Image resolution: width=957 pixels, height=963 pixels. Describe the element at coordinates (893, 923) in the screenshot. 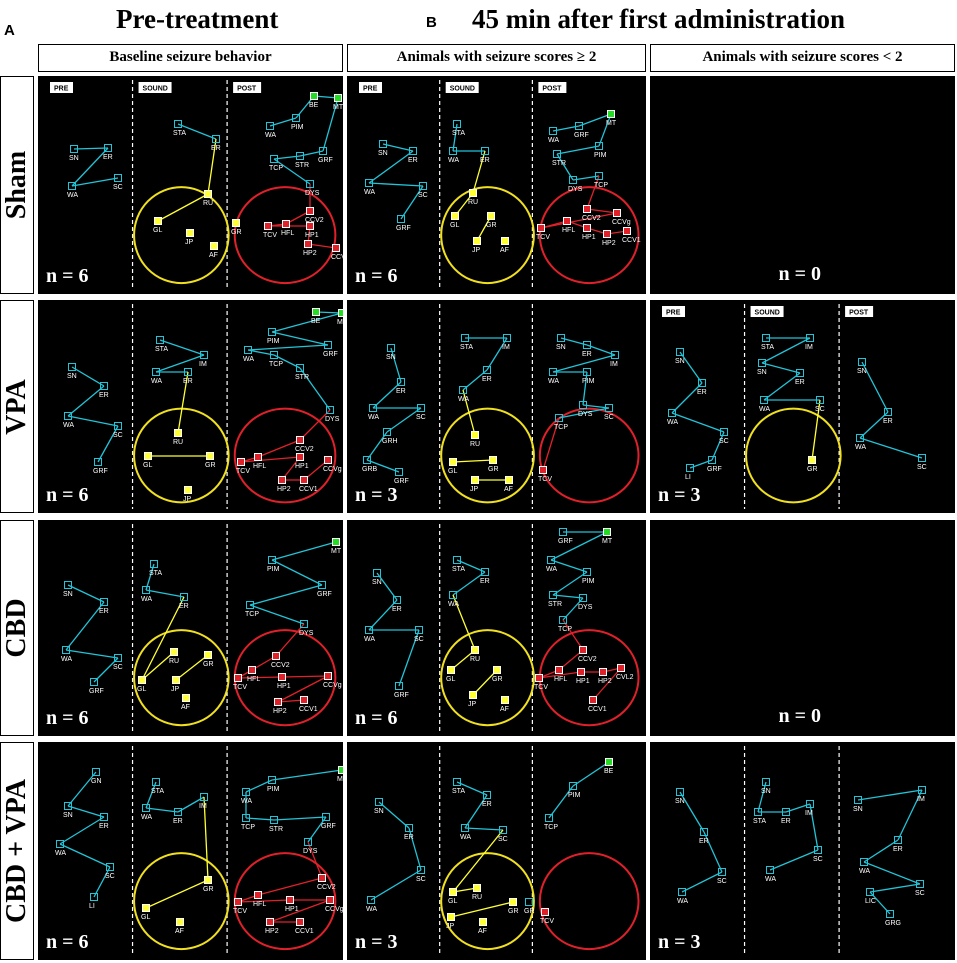

I see `behavior-node-label: GRG` at that location.